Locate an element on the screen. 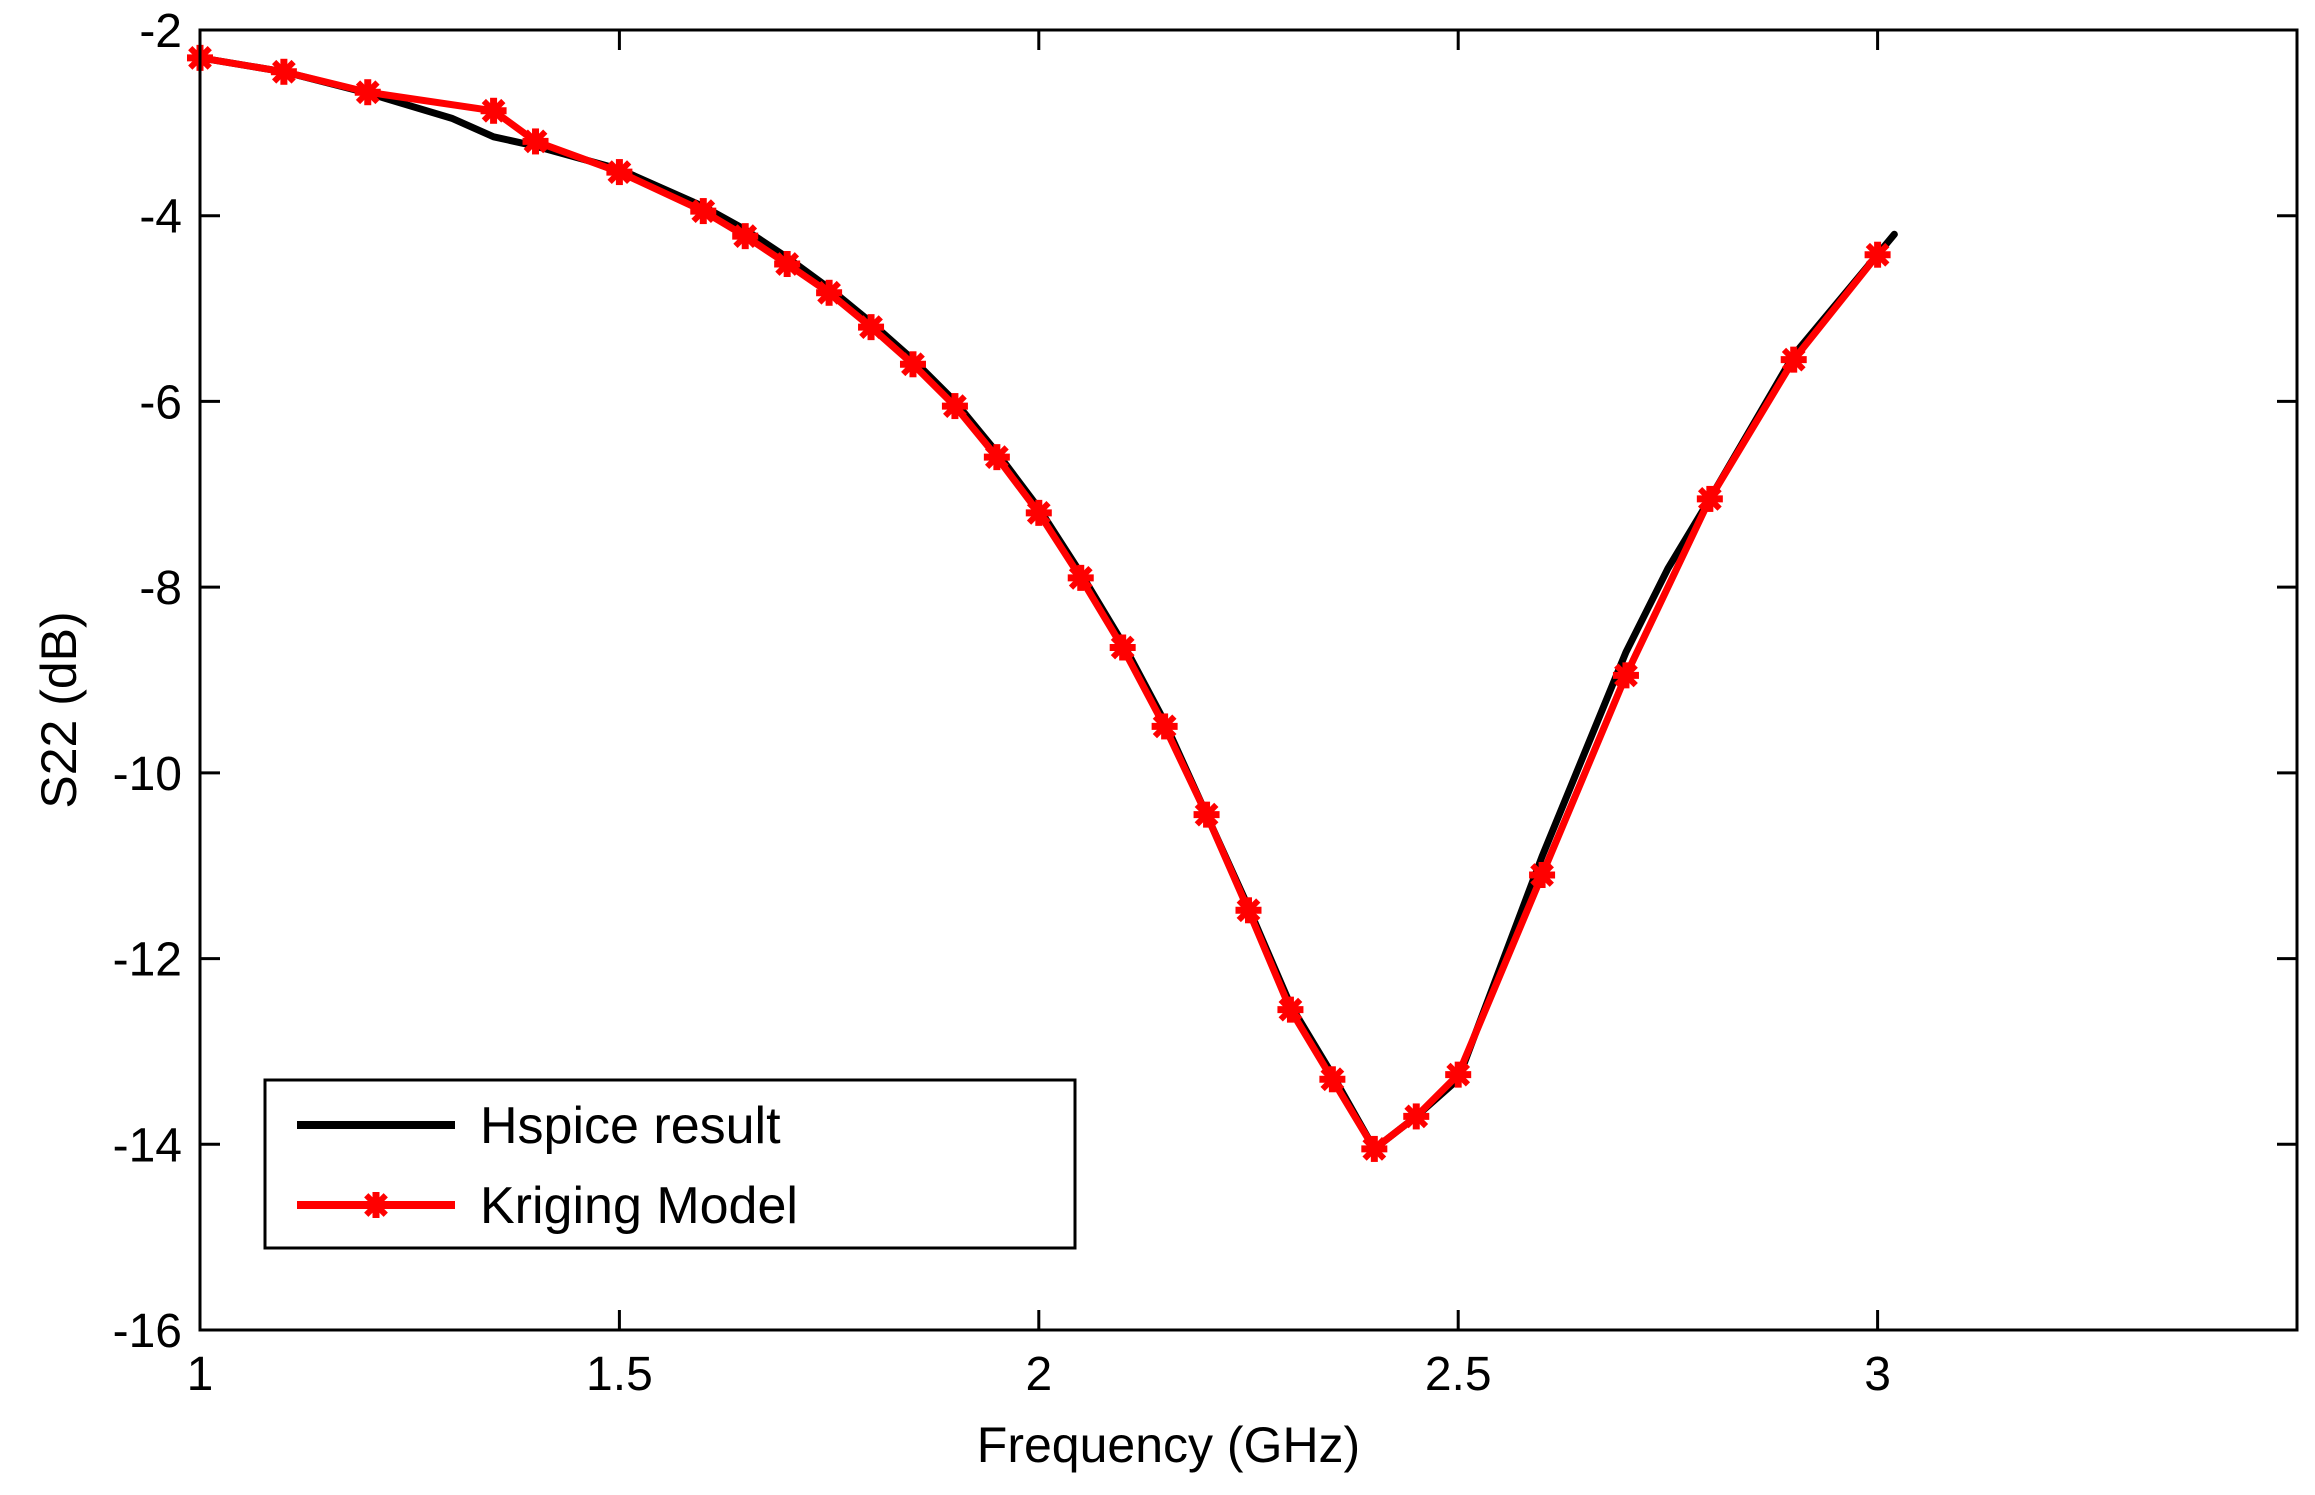 This screenshot has width=2315, height=1495. legend-marker-kriging is located at coordinates (376, 1205).